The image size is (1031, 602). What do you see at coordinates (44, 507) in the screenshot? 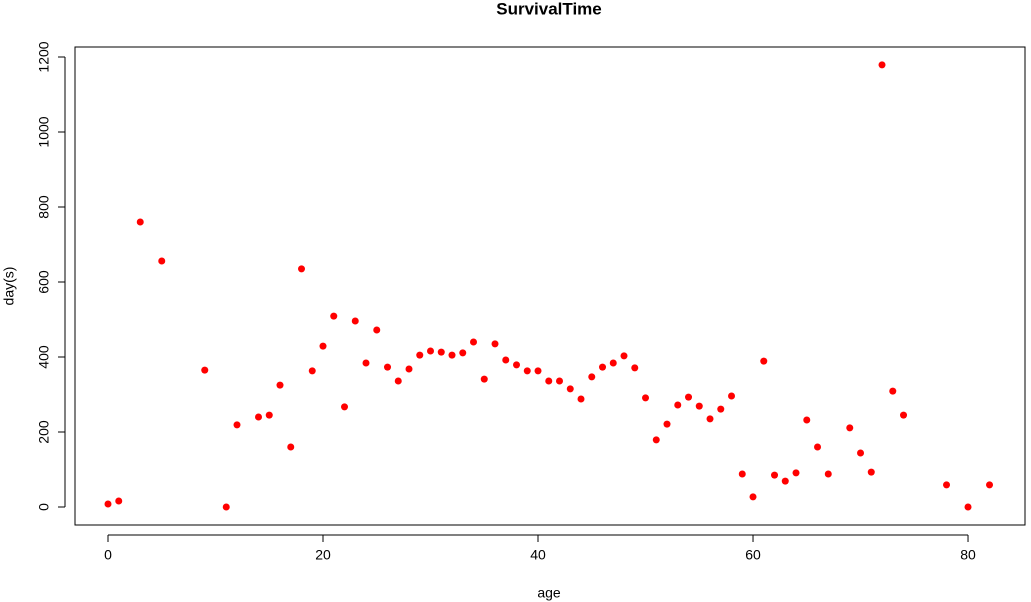
I see `y-tick-label: 0` at bounding box center [44, 507].